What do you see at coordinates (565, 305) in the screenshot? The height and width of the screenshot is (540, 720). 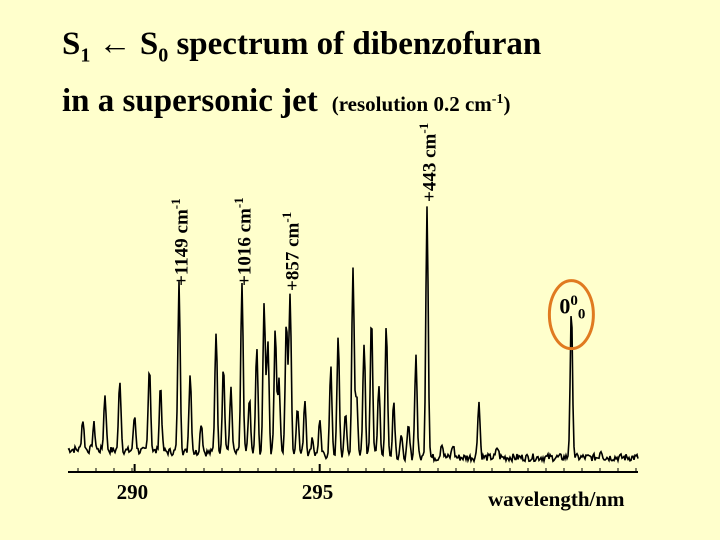 I see `origin-band-text: 0` at bounding box center [565, 305].